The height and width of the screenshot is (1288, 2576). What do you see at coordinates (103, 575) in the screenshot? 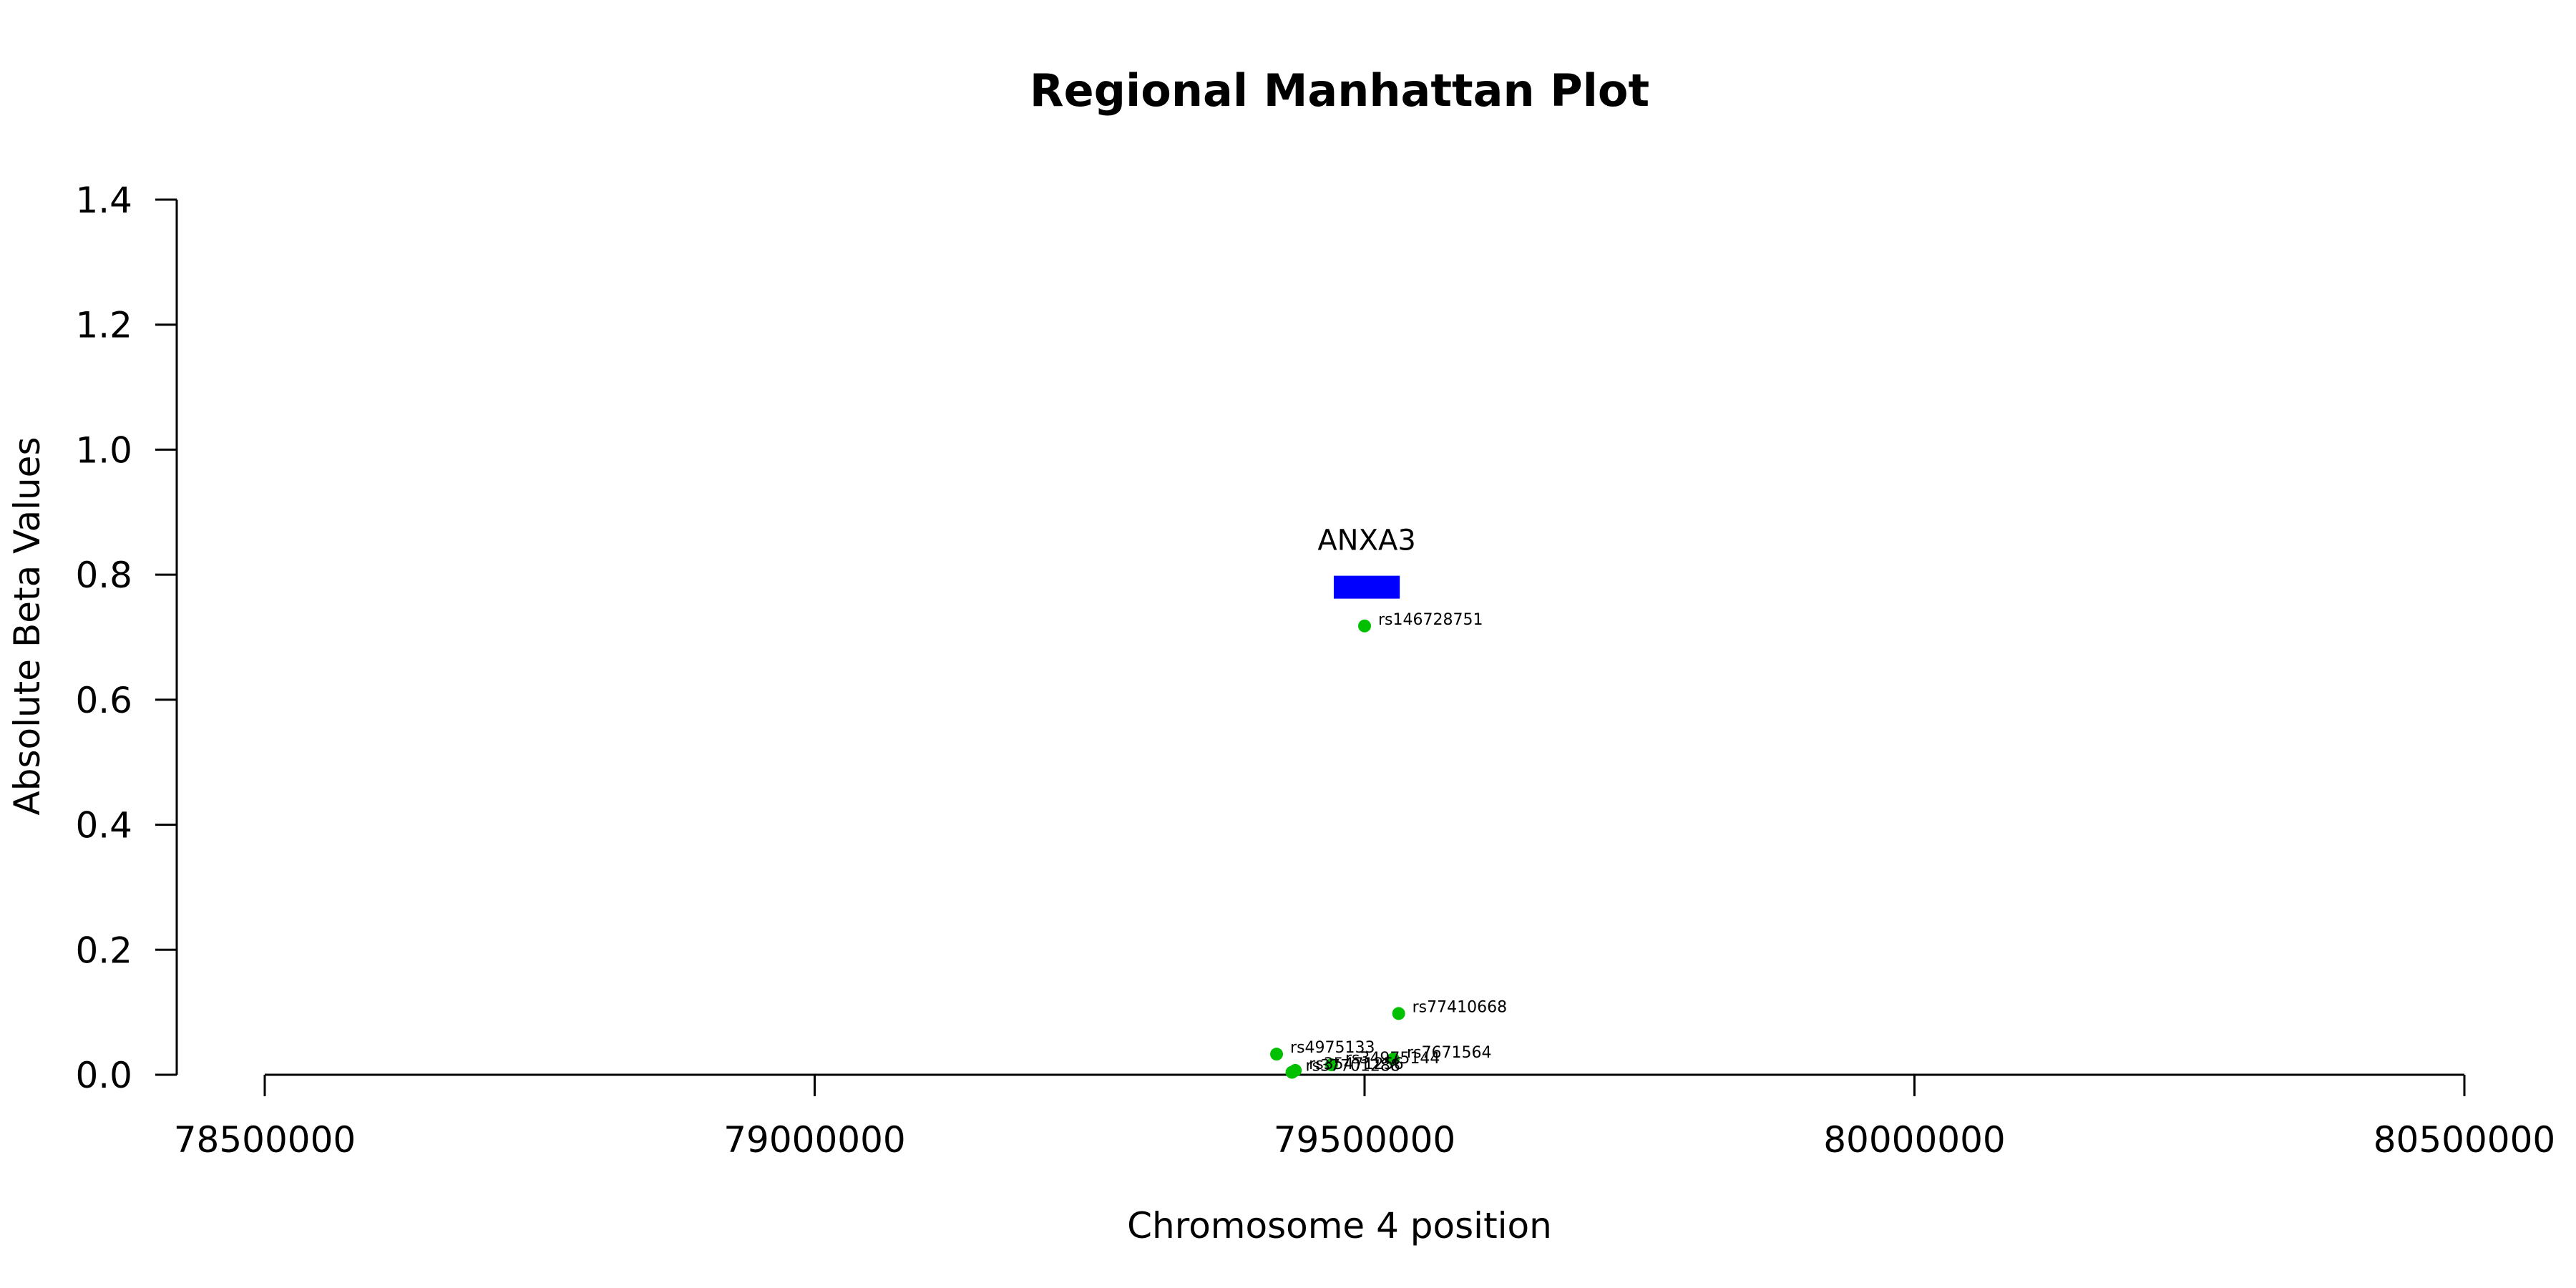
I see `y-tick-label: 0.8` at bounding box center [103, 575].